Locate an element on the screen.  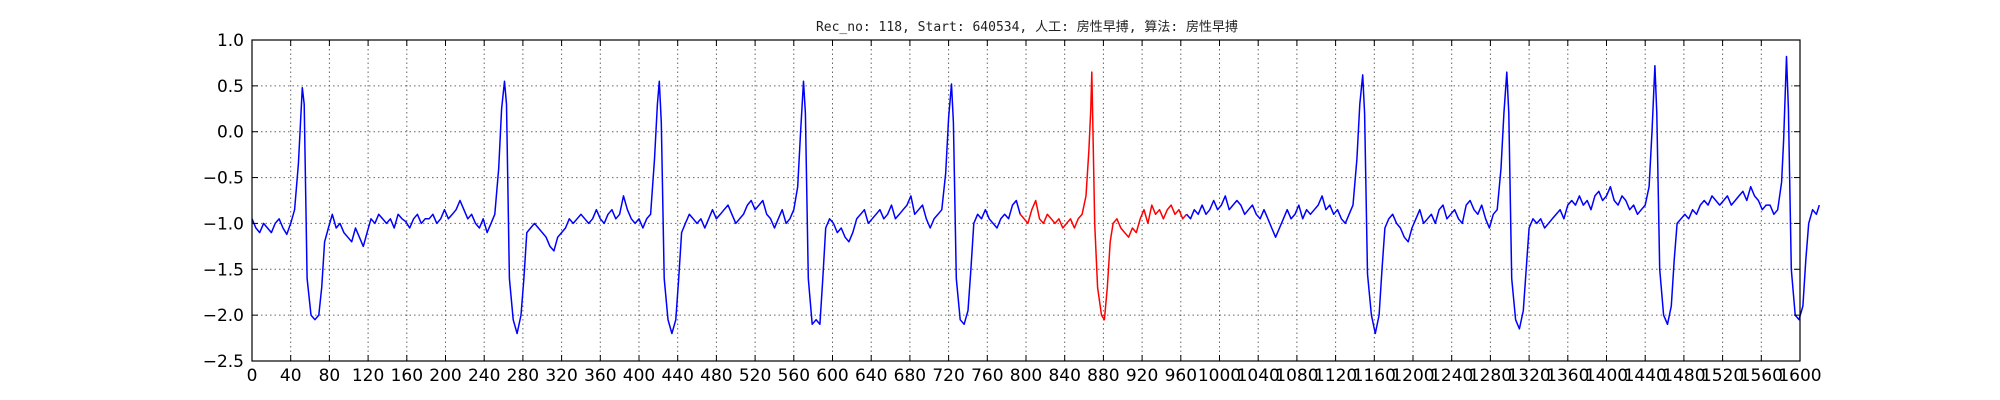
x-tick-label: 920 is located at coordinates (1142, 376).